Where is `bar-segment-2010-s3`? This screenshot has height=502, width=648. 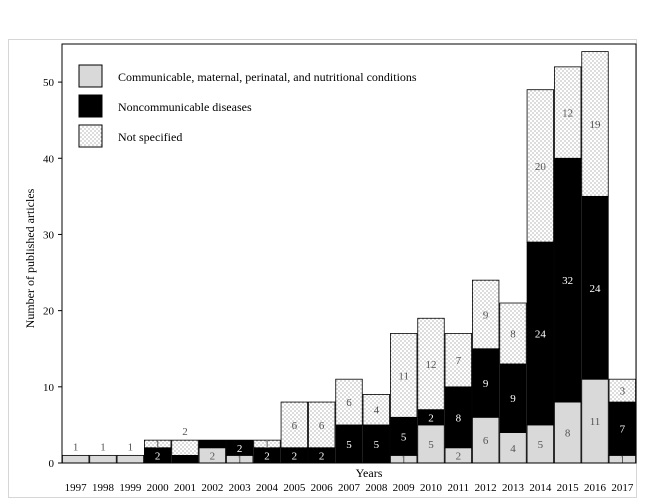 bar-segment-2010-s3 is located at coordinates (431, 364).